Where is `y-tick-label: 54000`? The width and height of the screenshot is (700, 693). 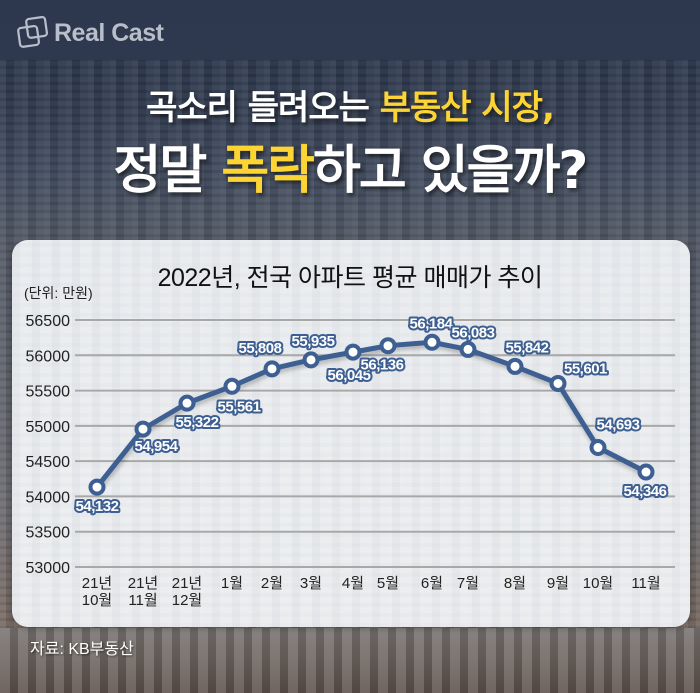
y-tick-label: 54000 is located at coordinates (48, 497).